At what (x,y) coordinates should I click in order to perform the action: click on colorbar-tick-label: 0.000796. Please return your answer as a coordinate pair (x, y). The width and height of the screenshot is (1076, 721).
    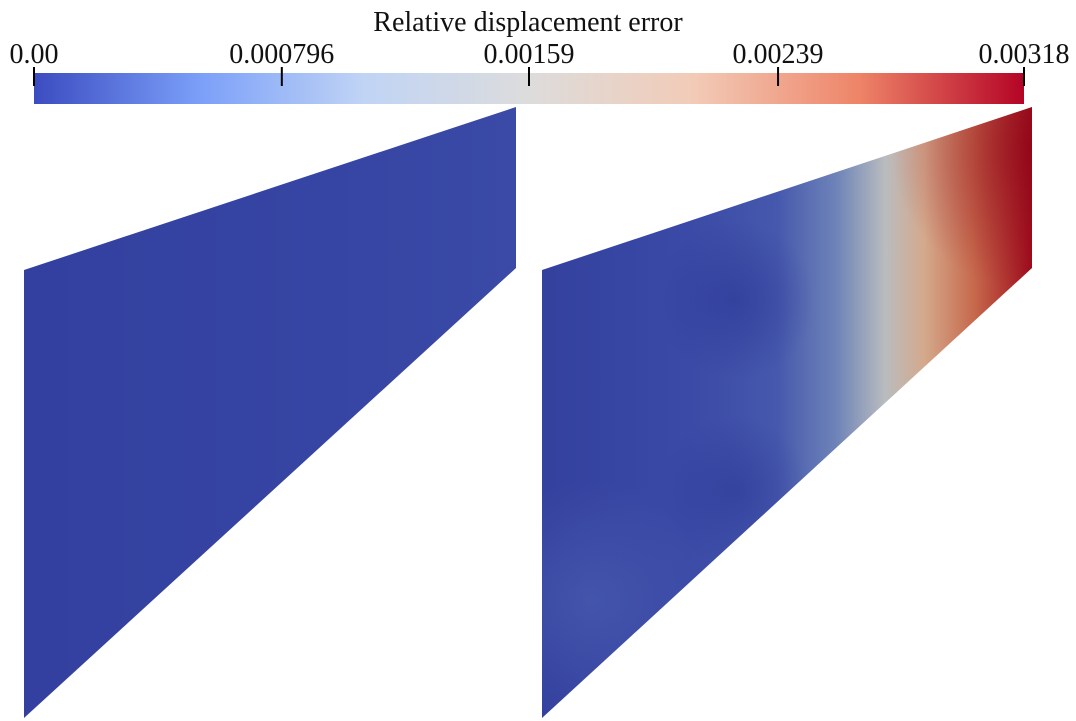
    Looking at the image, I should click on (281, 54).